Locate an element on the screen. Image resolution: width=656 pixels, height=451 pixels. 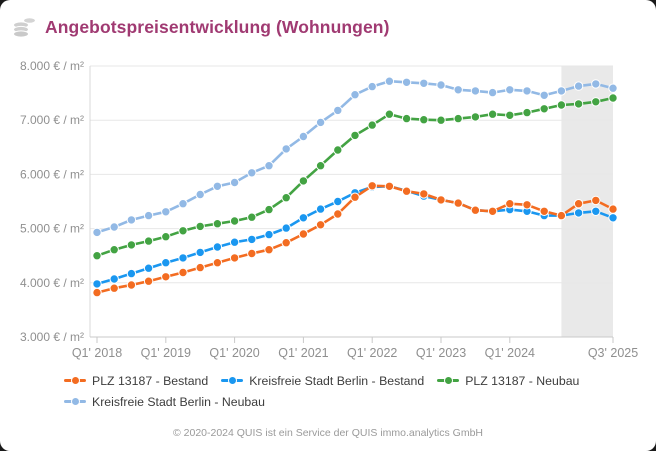
x-axis-label: Q1' 2022 is located at coordinates (372, 353).